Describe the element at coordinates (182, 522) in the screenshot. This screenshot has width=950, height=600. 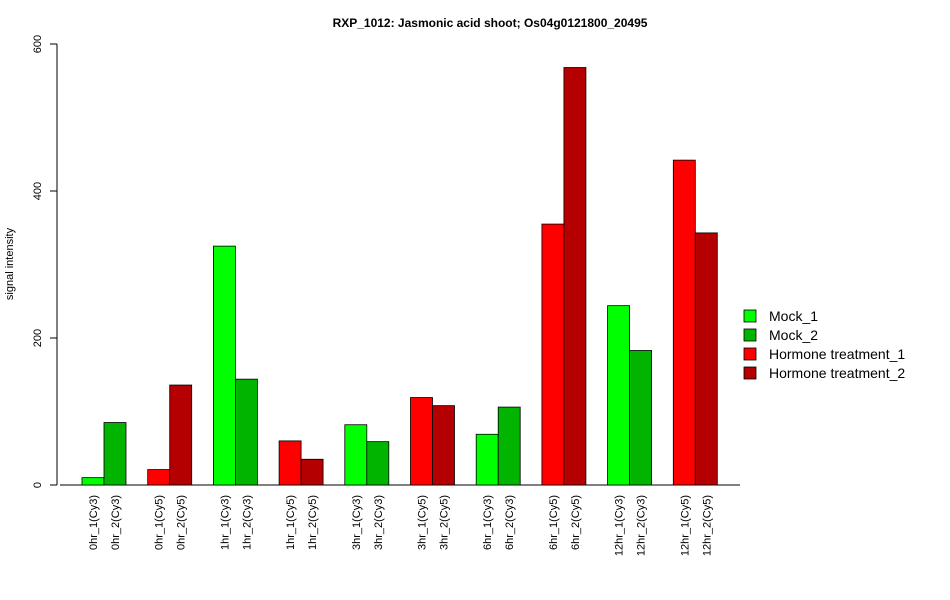
I see `x-tick-label: 0hr_2(Cy5)` at that location.